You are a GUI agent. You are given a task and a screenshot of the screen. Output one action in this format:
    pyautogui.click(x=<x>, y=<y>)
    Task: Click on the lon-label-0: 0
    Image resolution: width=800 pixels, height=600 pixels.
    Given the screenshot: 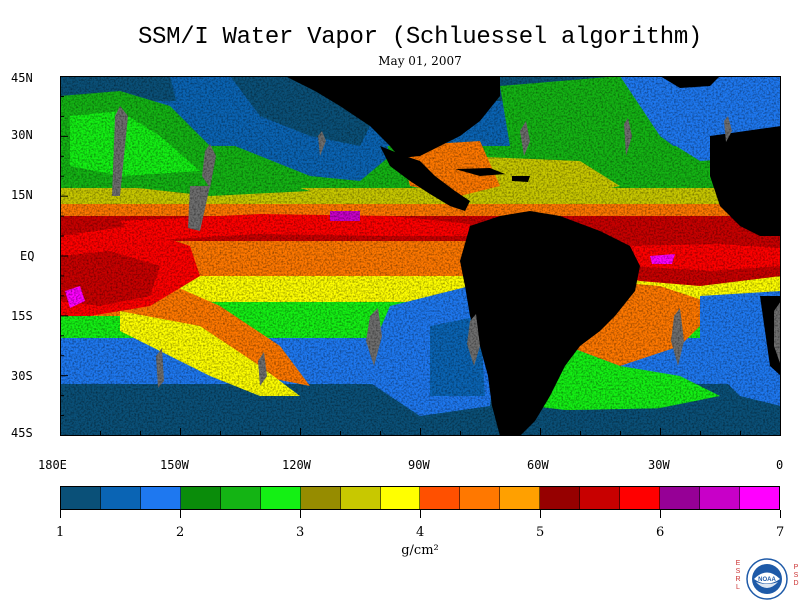 What is the action you would take?
    pyautogui.click(x=780, y=465)
    